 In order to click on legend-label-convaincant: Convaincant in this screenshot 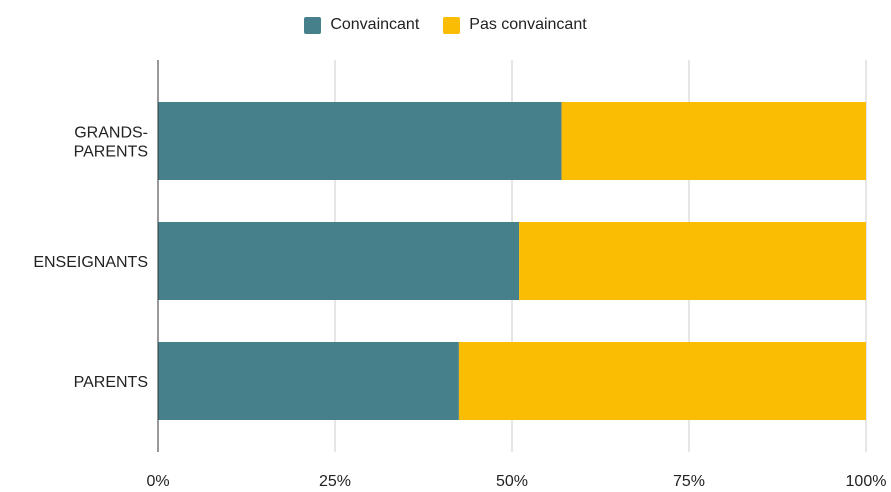, I will do `click(375, 24)`.